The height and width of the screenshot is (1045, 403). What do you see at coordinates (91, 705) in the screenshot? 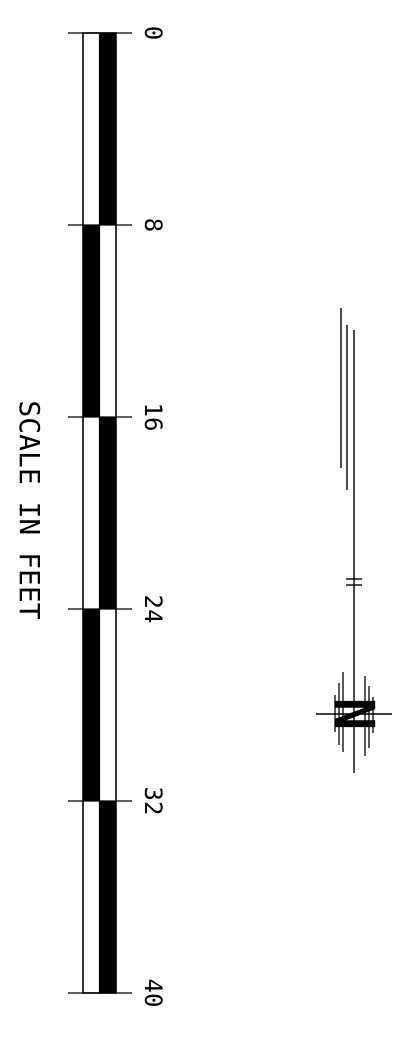
I see `scale-segment-24-32-left` at bounding box center [91, 705].